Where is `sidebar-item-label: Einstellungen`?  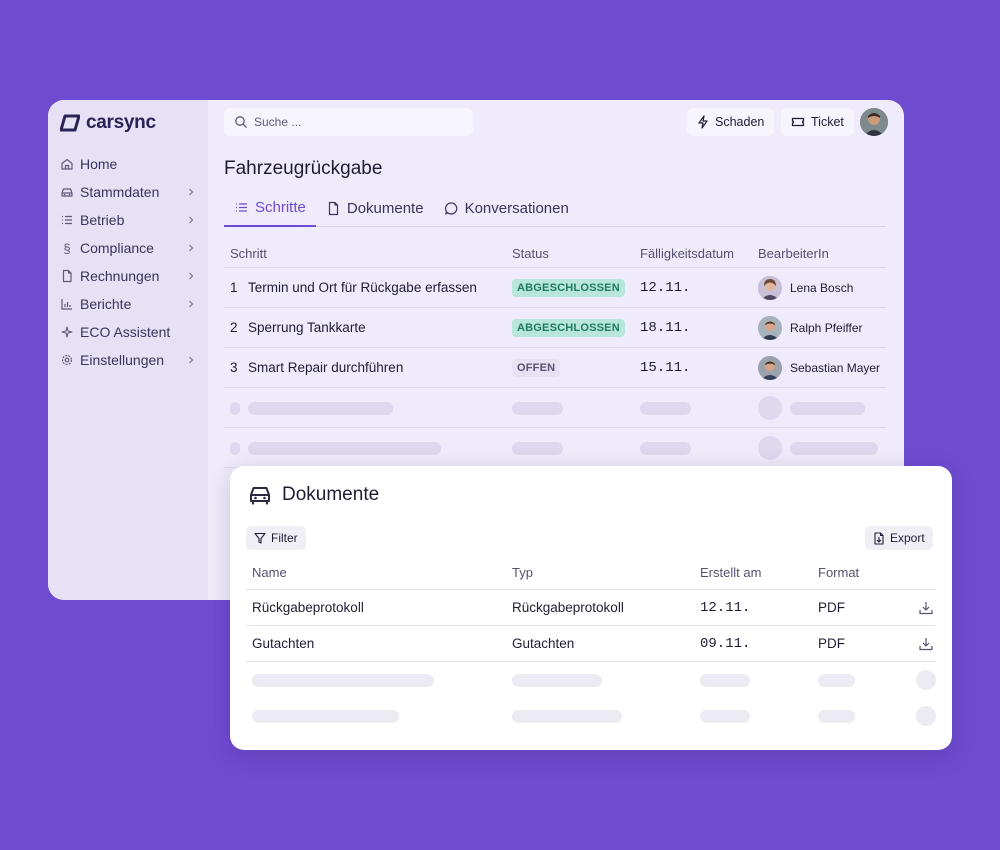
sidebar-item-label: Einstellungen is located at coordinates (122, 360).